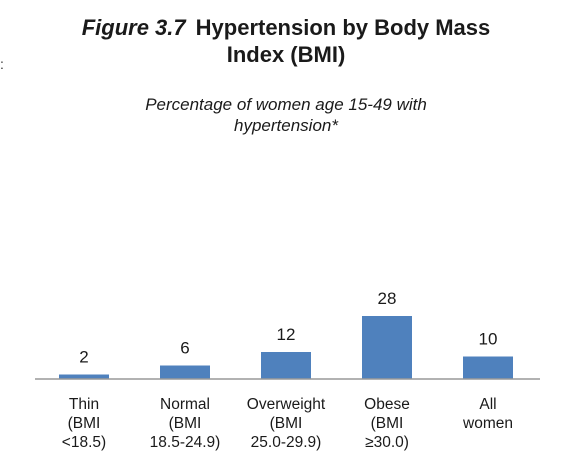  What do you see at coordinates (286, 423) in the screenshot?
I see `category-label-2: Overweight (BMI 25.0-29.9)` at bounding box center [286, 423].